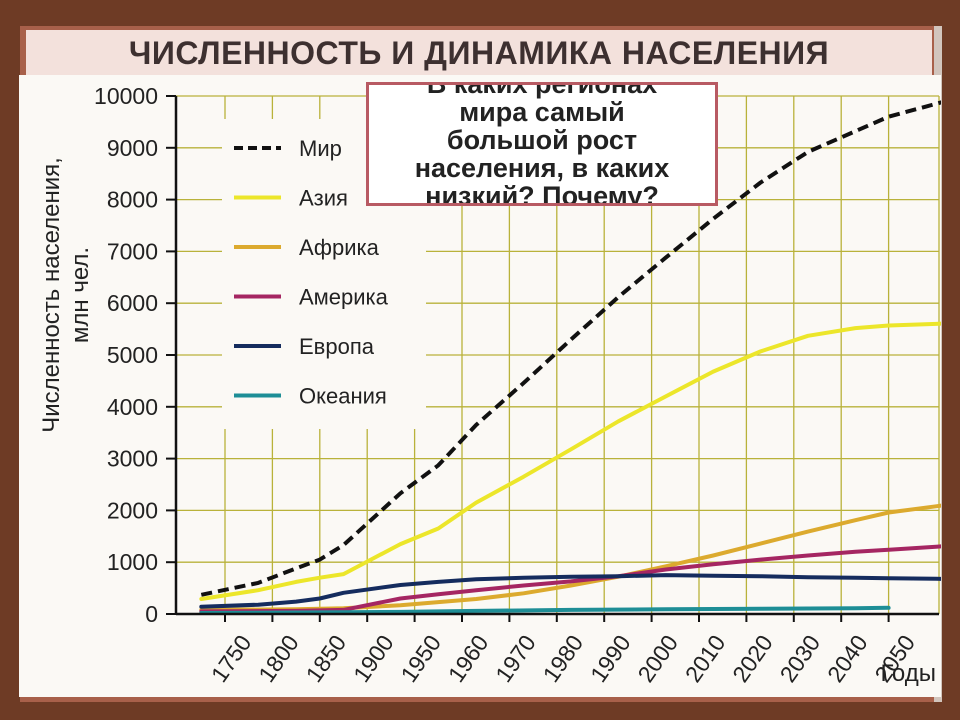 Image resolution: width=960 pixels, height=720 pixels. Describe the element at coordinates (563, 658) in the screenshot. I see `x-tick-label: 1980` at that location.